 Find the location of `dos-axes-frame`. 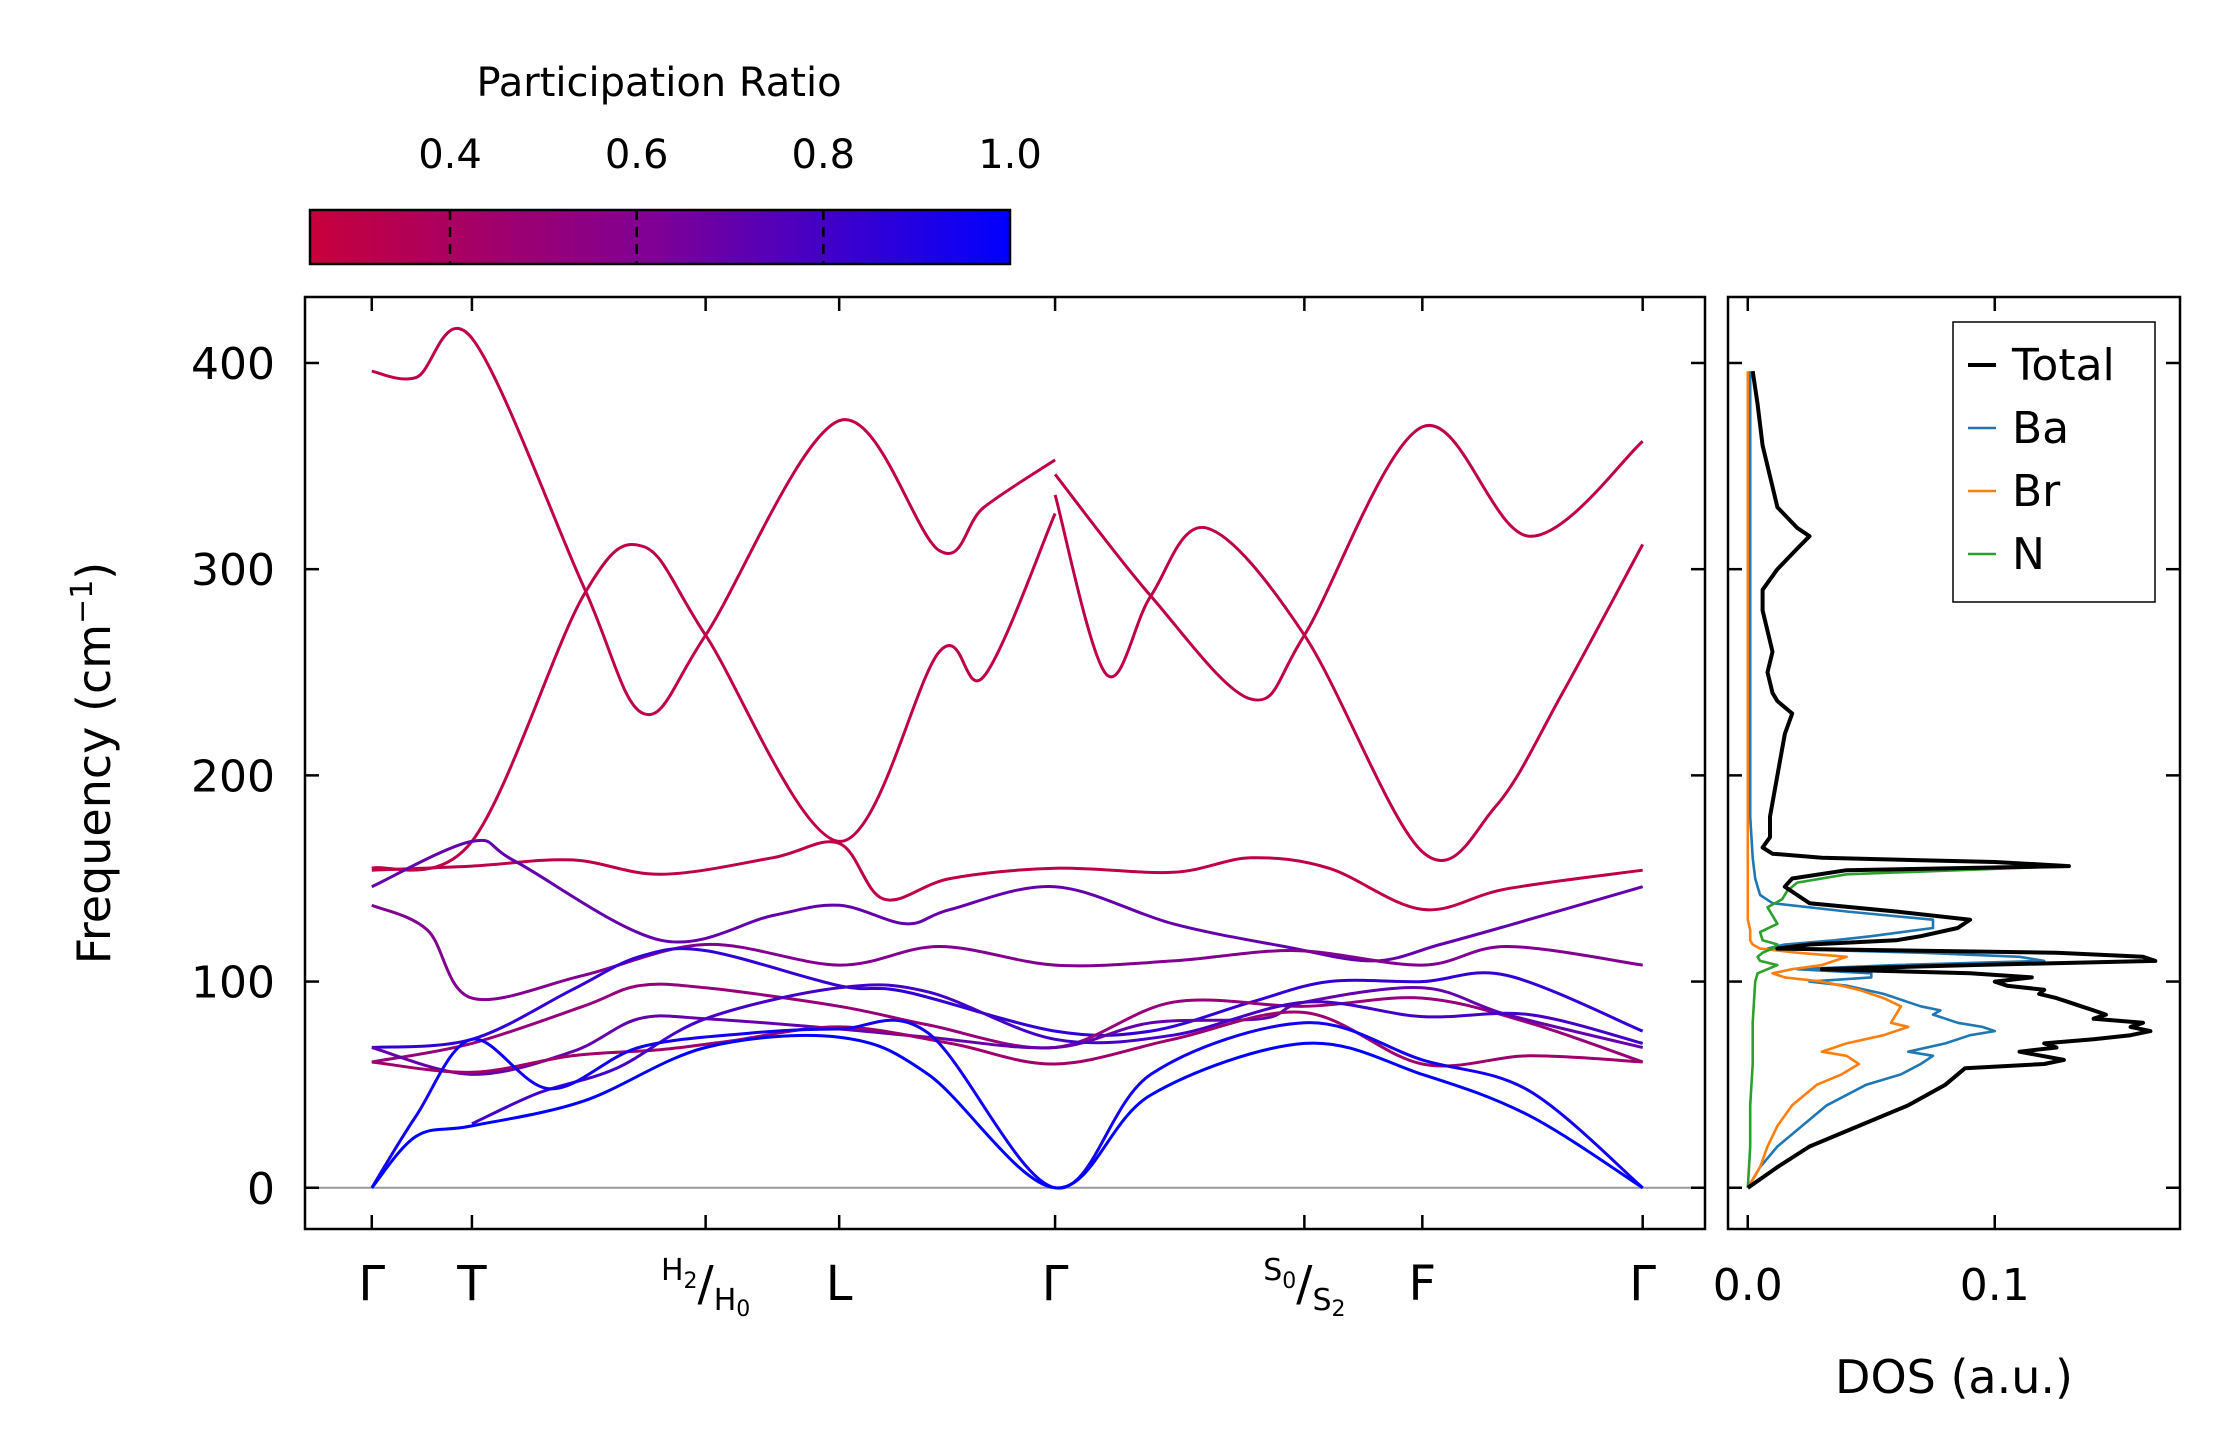

dos-axes-frame is located at coordinates (1954, 763).